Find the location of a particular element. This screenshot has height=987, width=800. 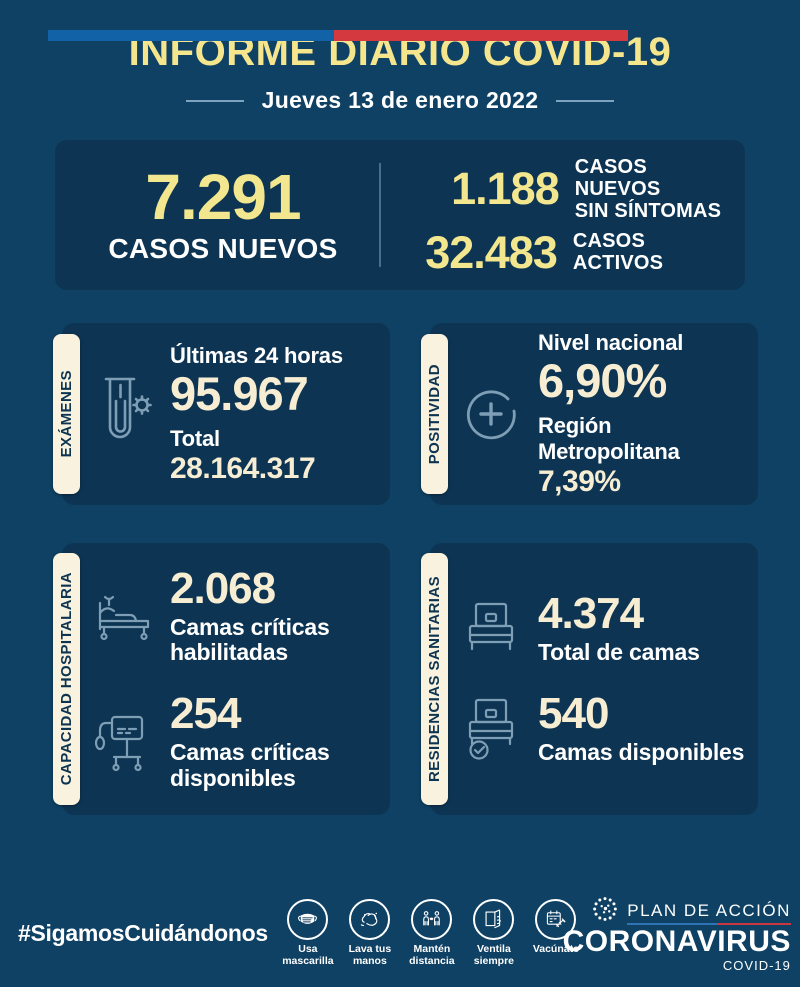

plan-de-accion-logo: PLAN DE ACCIÓN CORONAVIRUS COVID-19 is located at coordinates (677, 933).